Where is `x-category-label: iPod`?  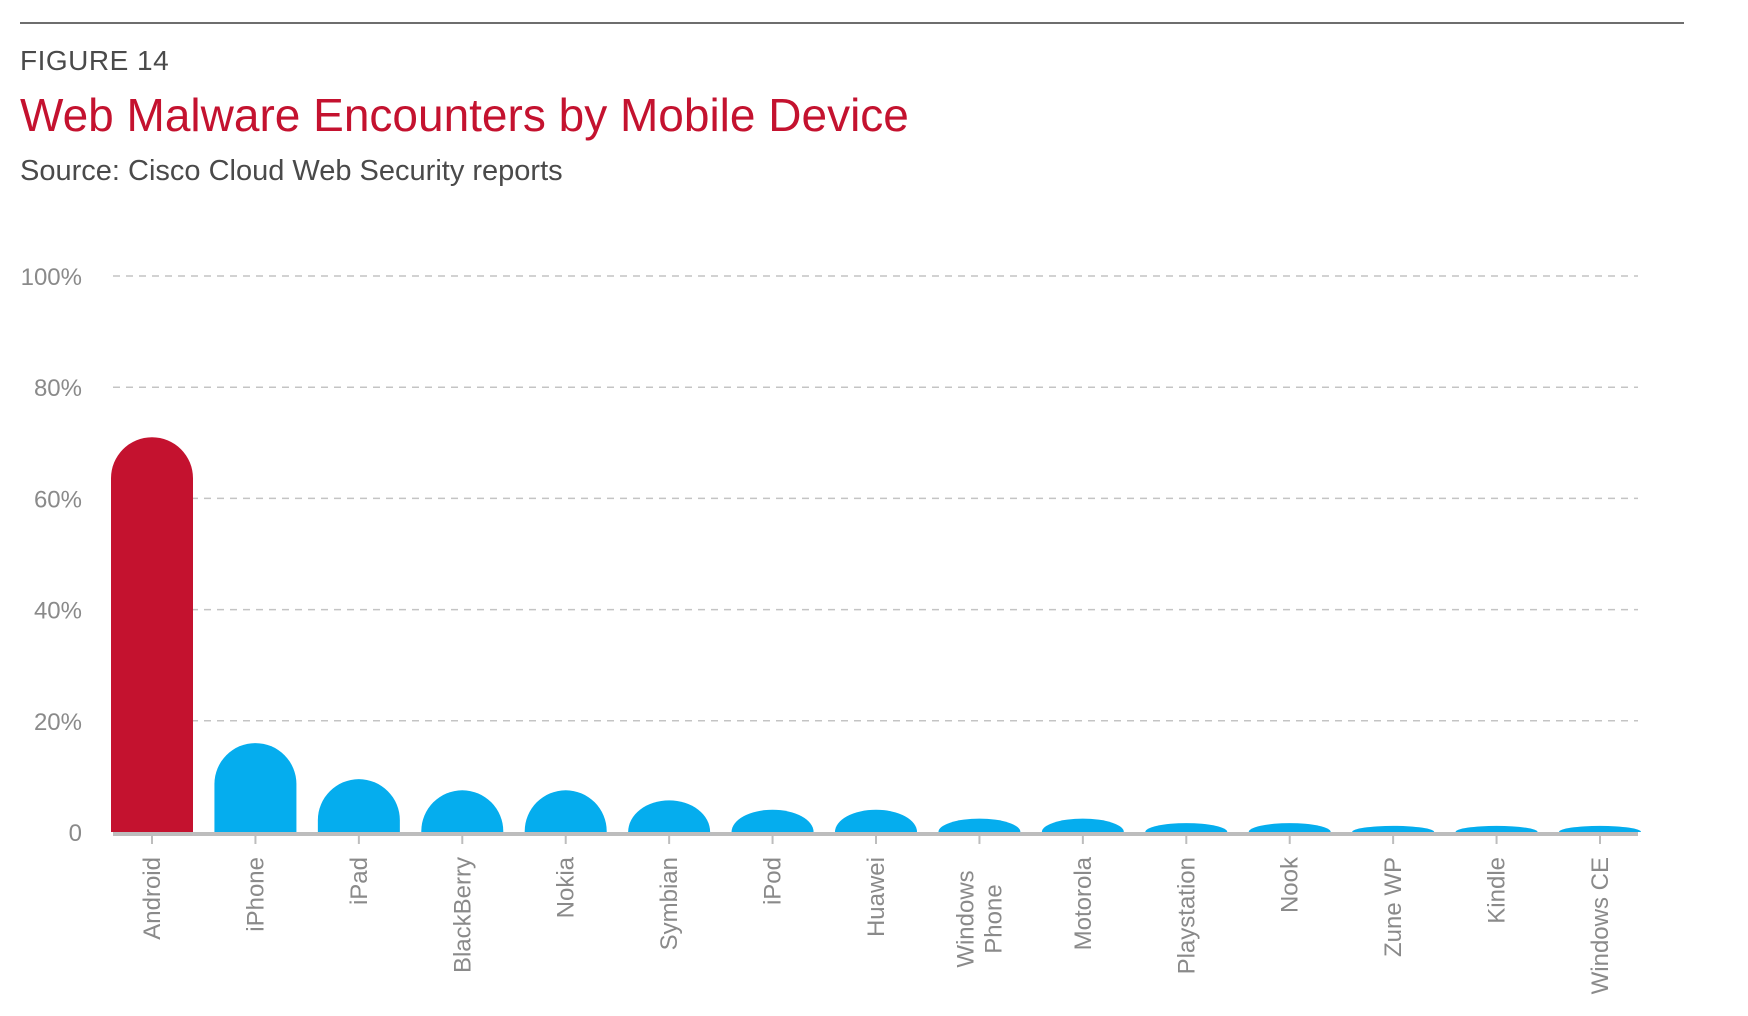 x-category-label: iPod is located at coordinates (773, 881).